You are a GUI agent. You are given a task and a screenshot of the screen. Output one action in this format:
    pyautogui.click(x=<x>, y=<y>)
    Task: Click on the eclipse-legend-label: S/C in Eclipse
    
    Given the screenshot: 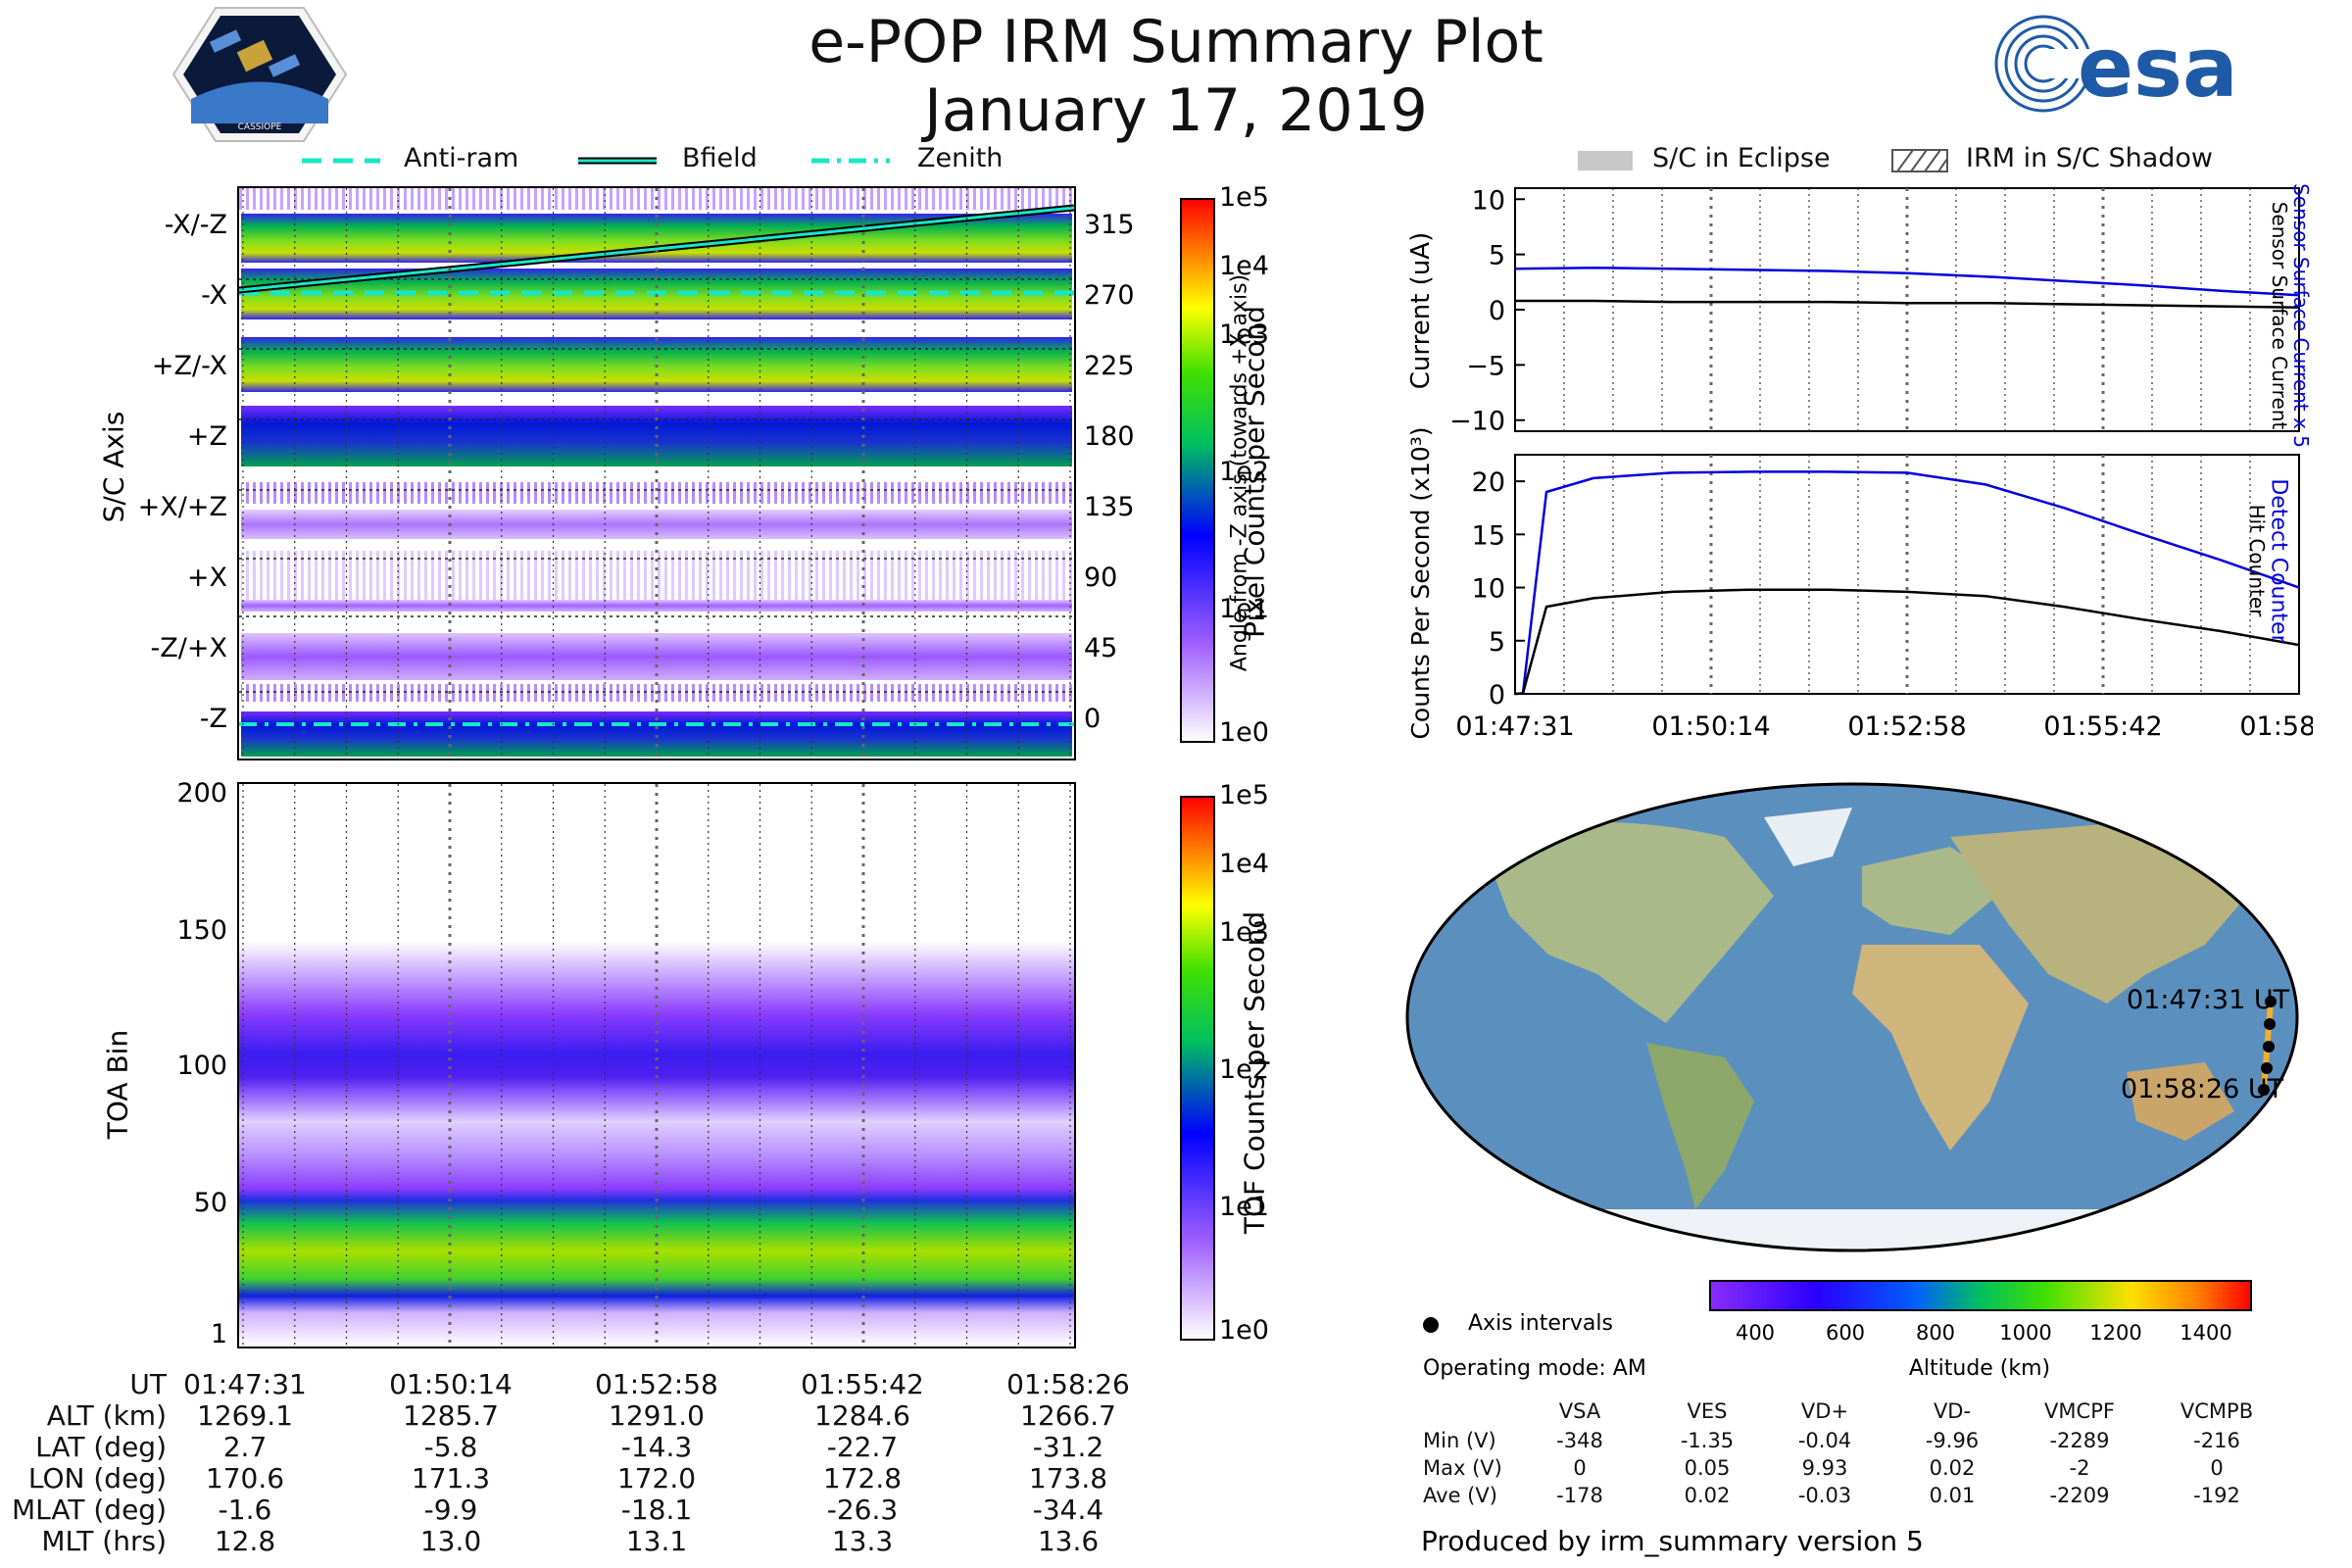 What is the action you would take?
    pyautogui.click(x=1741, y=158)
    